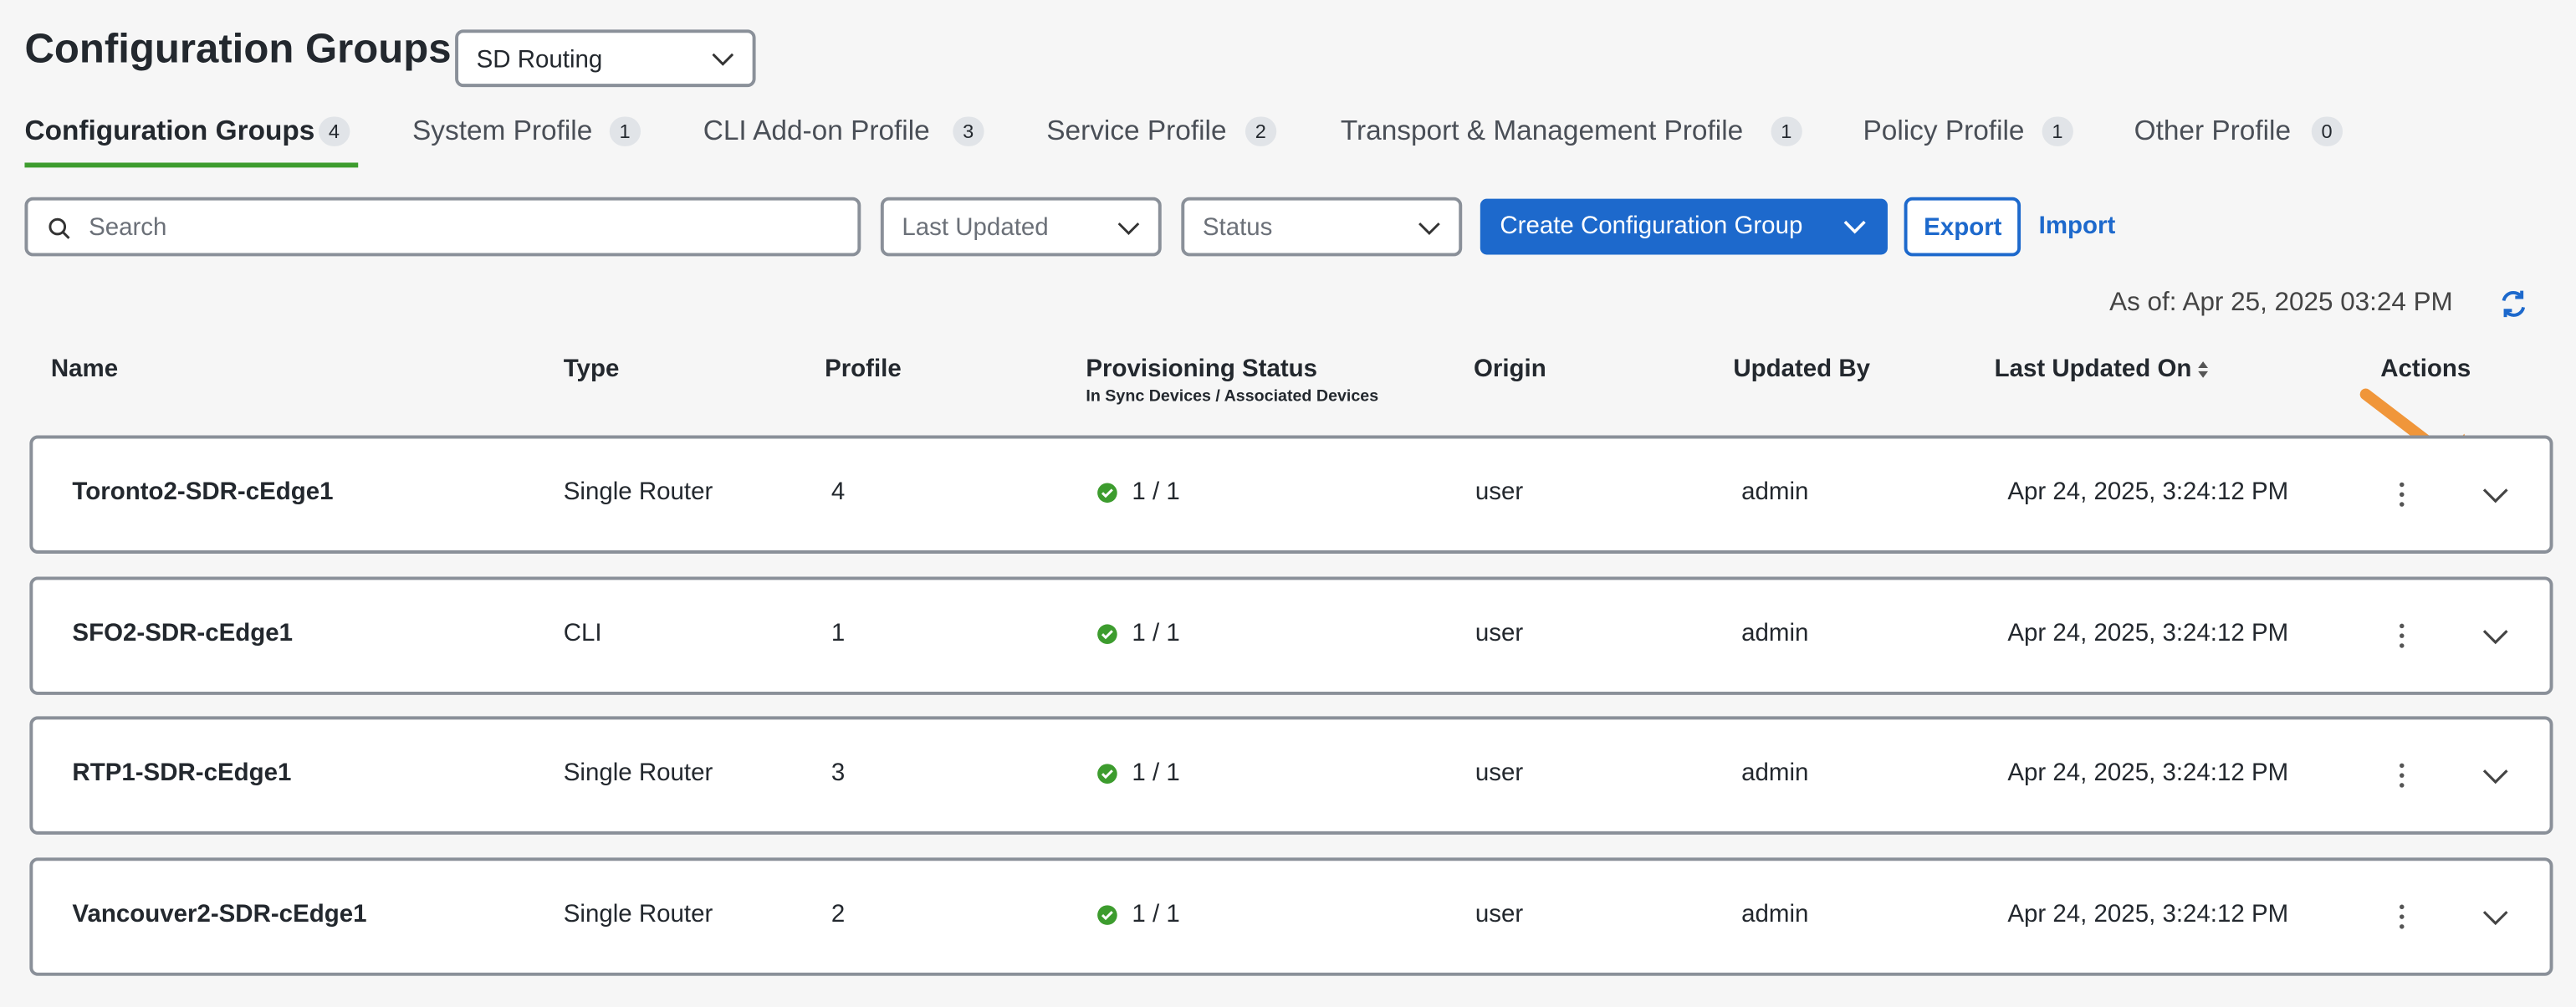  I want to click on search-icon, so click(59, 228).